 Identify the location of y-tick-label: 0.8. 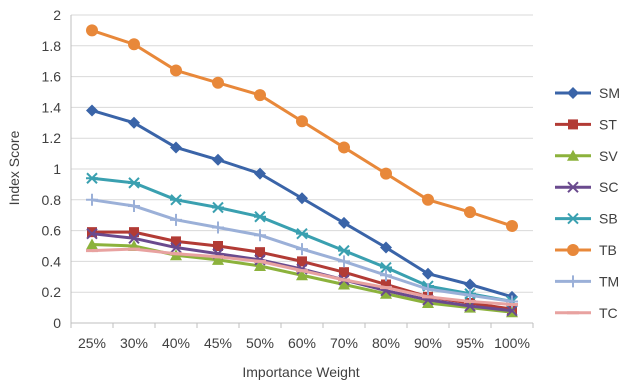
(52, 200).